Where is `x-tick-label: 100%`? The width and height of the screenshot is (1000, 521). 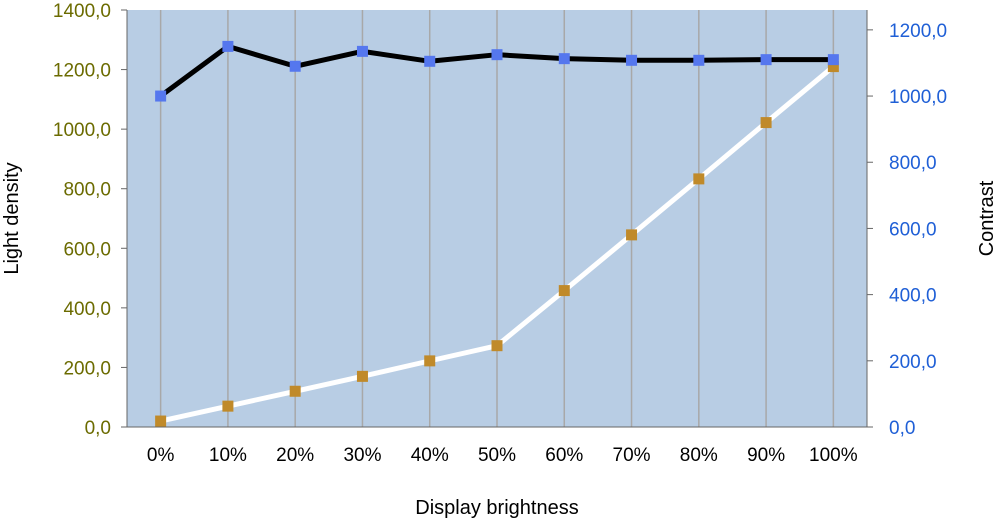 x-tick-label: 100% is located at coordinates (833, 455).